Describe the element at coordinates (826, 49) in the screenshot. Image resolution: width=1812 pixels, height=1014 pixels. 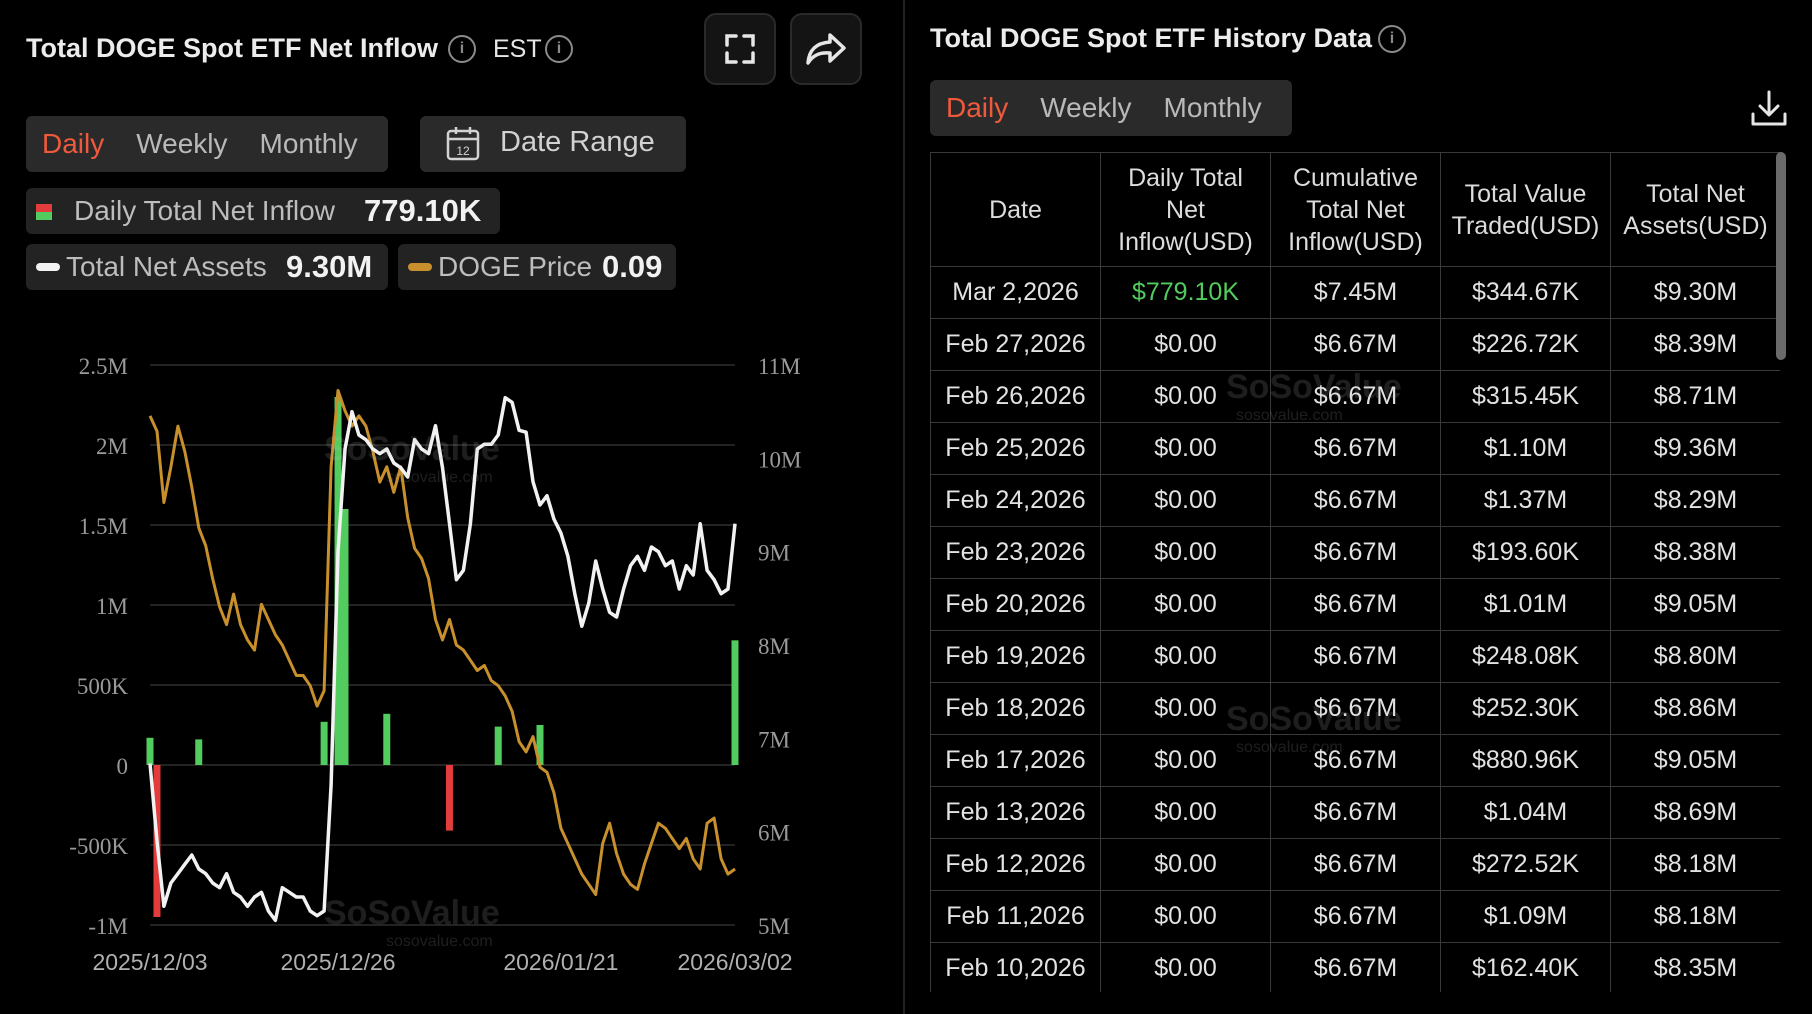
I see `share-button` at that location.